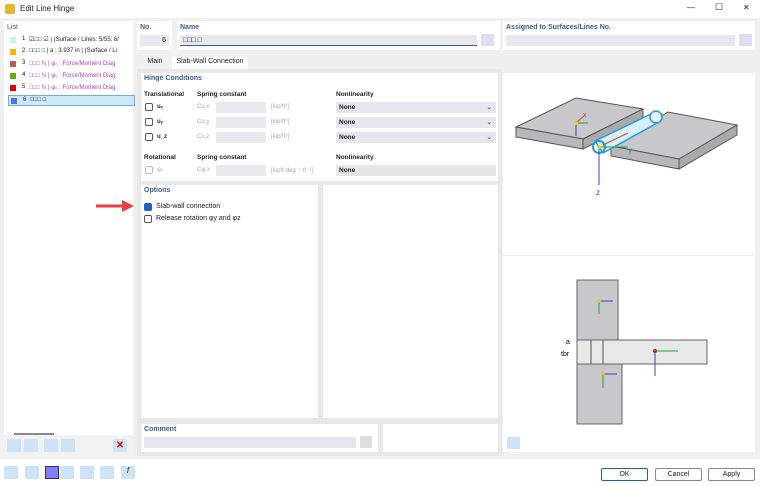 This screenshot has width=760, height=486. What do you see at coordinates (241, 170) in the screenshot?
I see `phi-x-spring-input` at bounding box center [241, 170].